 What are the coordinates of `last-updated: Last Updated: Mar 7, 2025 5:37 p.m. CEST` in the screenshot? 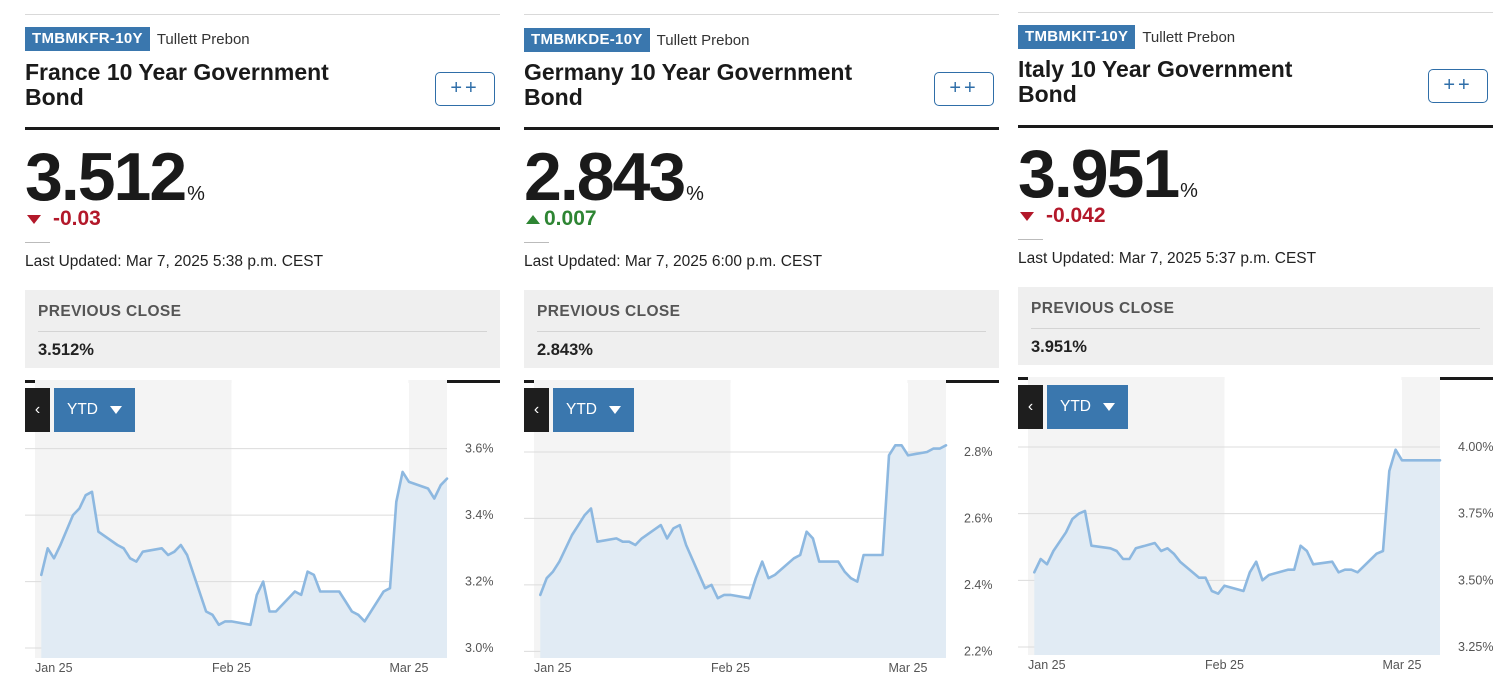 It's located at (1167, 258).